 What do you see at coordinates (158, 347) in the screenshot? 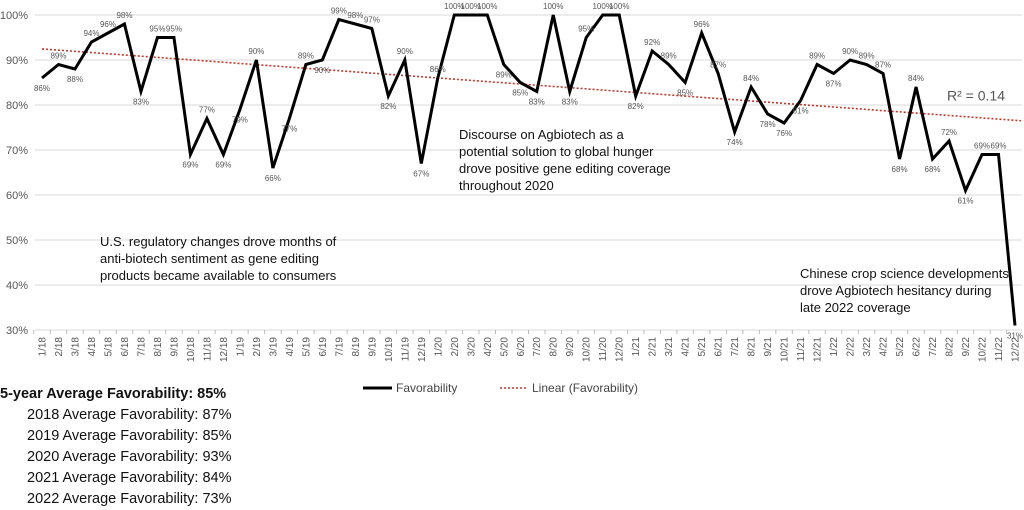
I see `x-tick-label: 8/18` at bounding box center [158, 347].